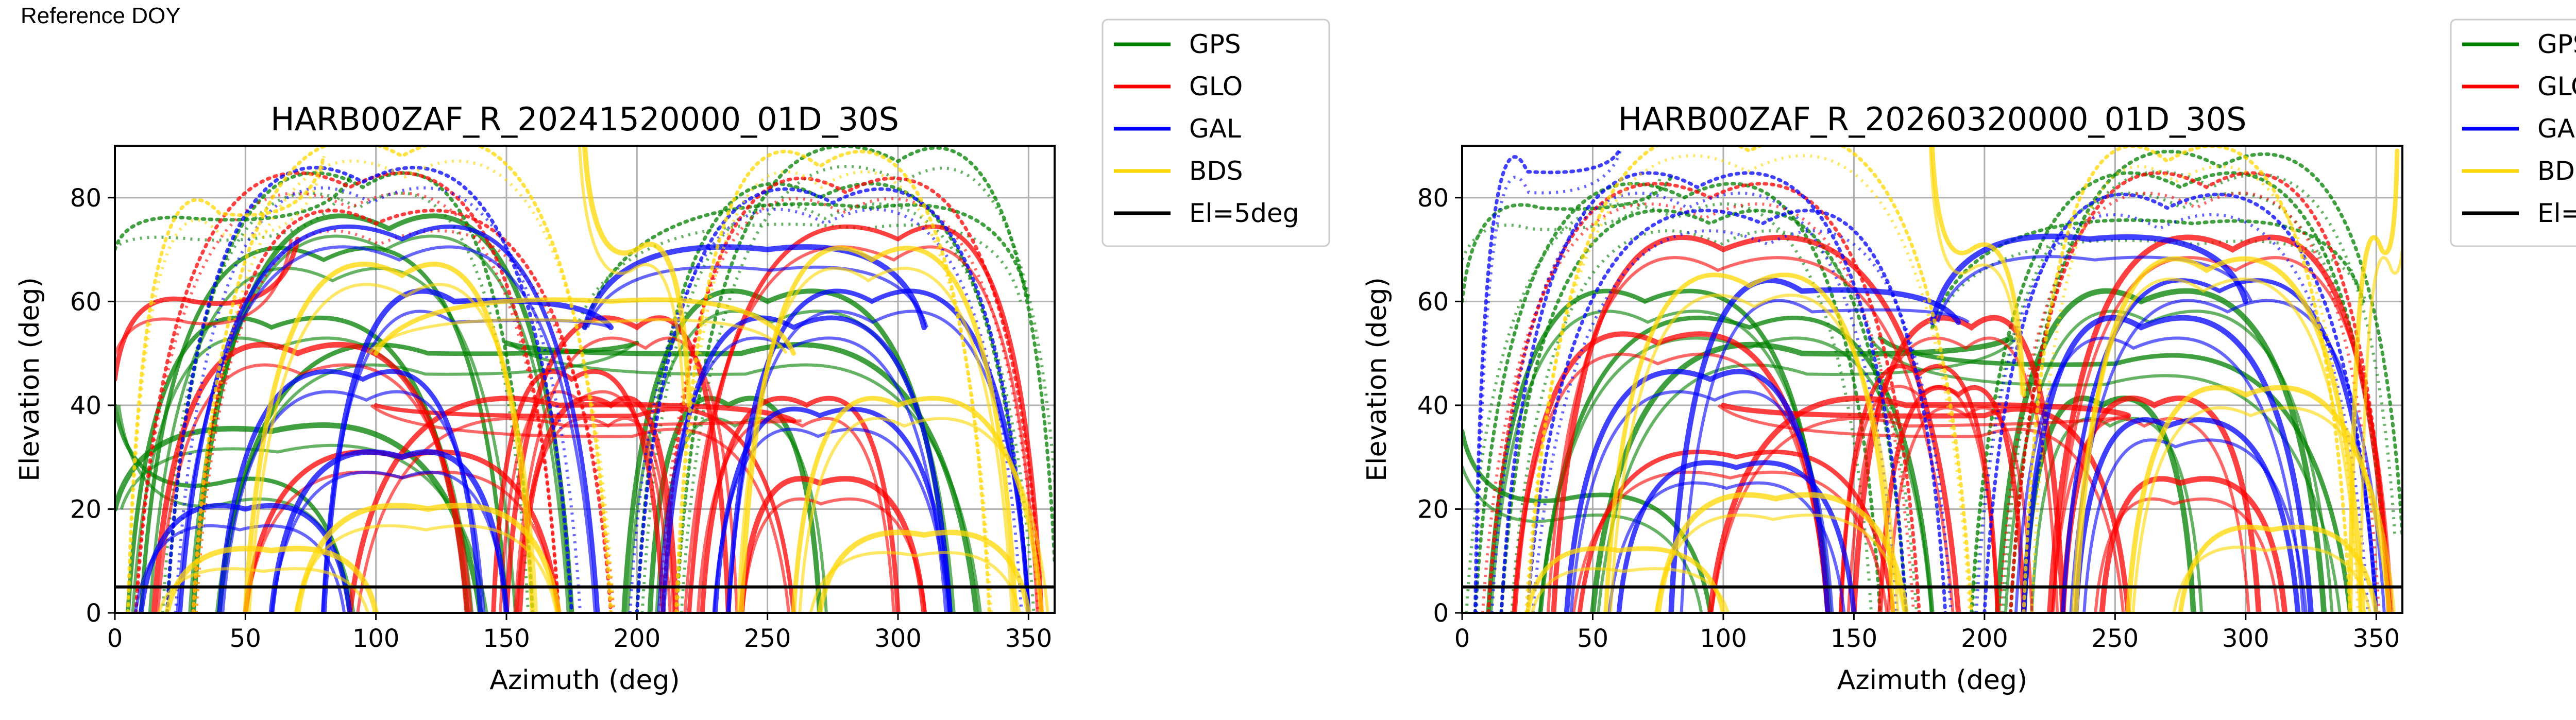 The width and height of the screenshot is (2576, 720). What do you see at coordinates (1215, 129) in the screenshot?
I see `legend-label-gal: GAL` at bounding box center [1215, 129].